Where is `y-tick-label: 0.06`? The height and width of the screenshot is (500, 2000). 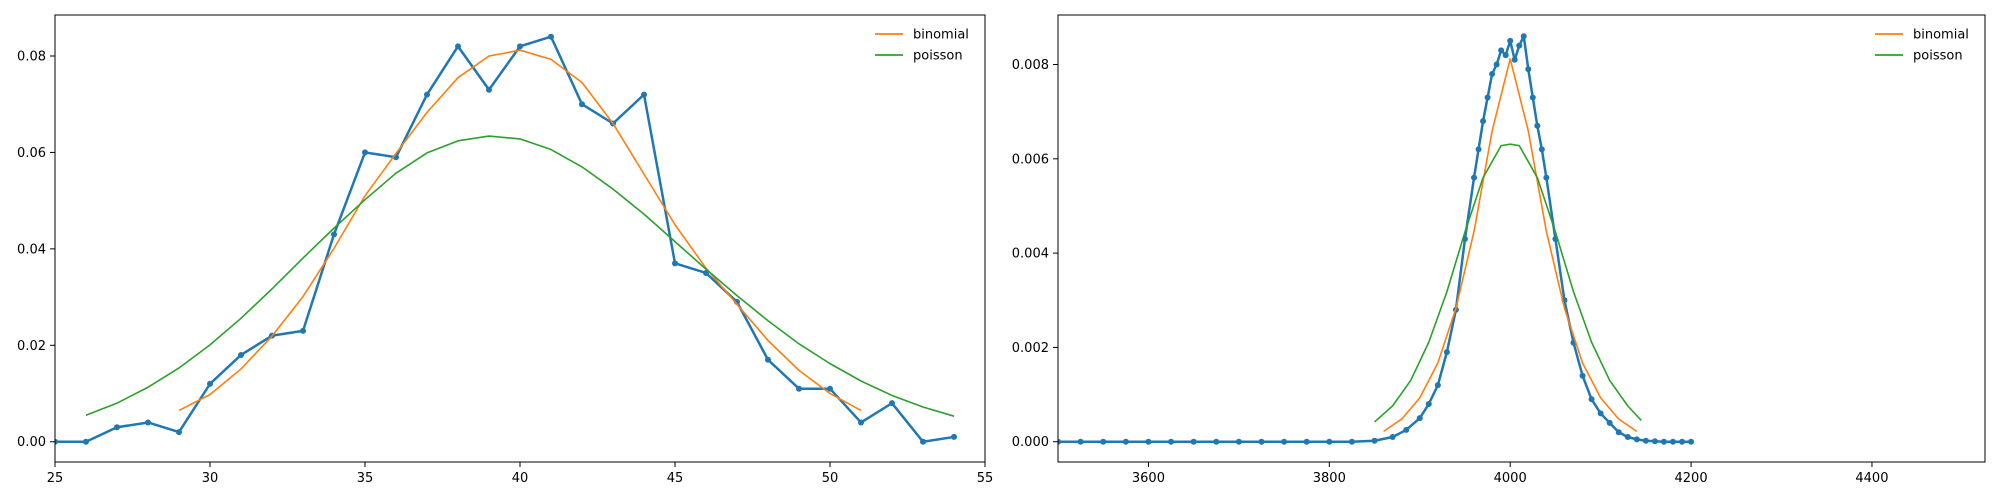
y-tick-label: 0.06 is located at coordinates (31, 153).